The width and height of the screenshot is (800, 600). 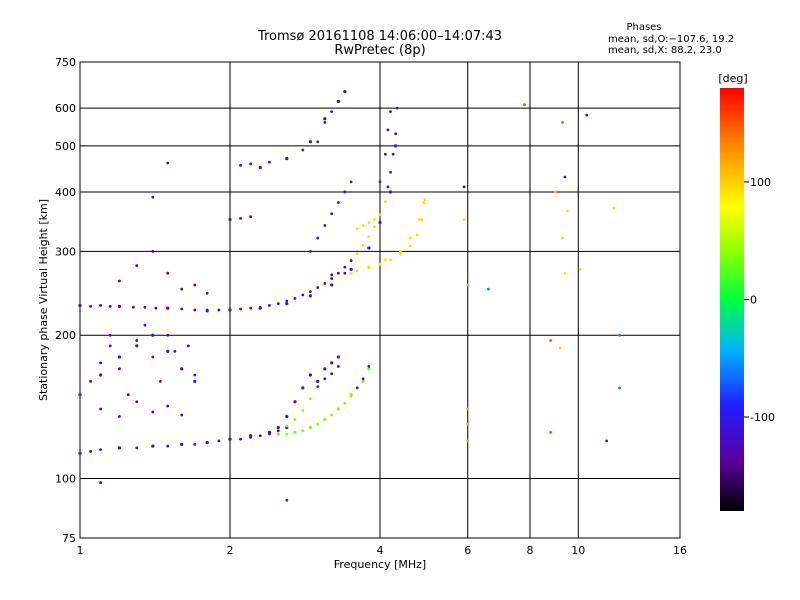 What do you see at coordinates (467, 550) in the screenshot?
I see `x-tick-label: 6` at bounding box center [467, 550].